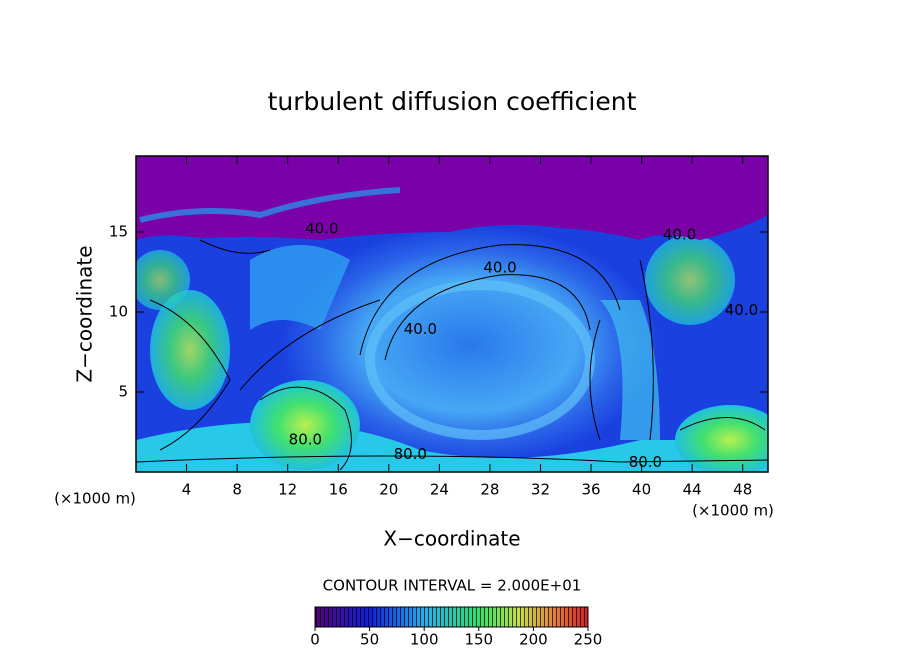  What do you see at coordinates (439, 490) in the screenshot?
I see `x-tick-label: 24` at bounding box center [439, 490].